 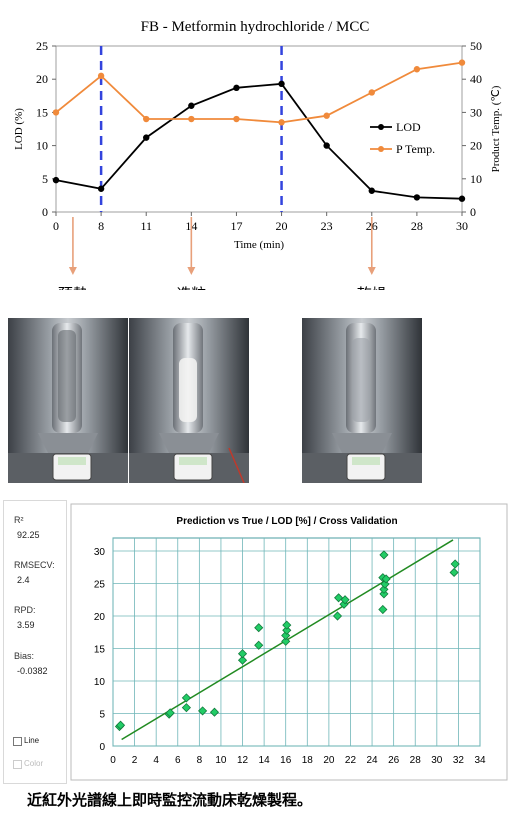 What do you see at coordinates (298, 760) in the screenshot?
I see `scatter-x-ticks: 0 2 4 6 8 10 12 14 16 18 20 22 24 26 28 30 32 34` at bounding box center [298, 760].